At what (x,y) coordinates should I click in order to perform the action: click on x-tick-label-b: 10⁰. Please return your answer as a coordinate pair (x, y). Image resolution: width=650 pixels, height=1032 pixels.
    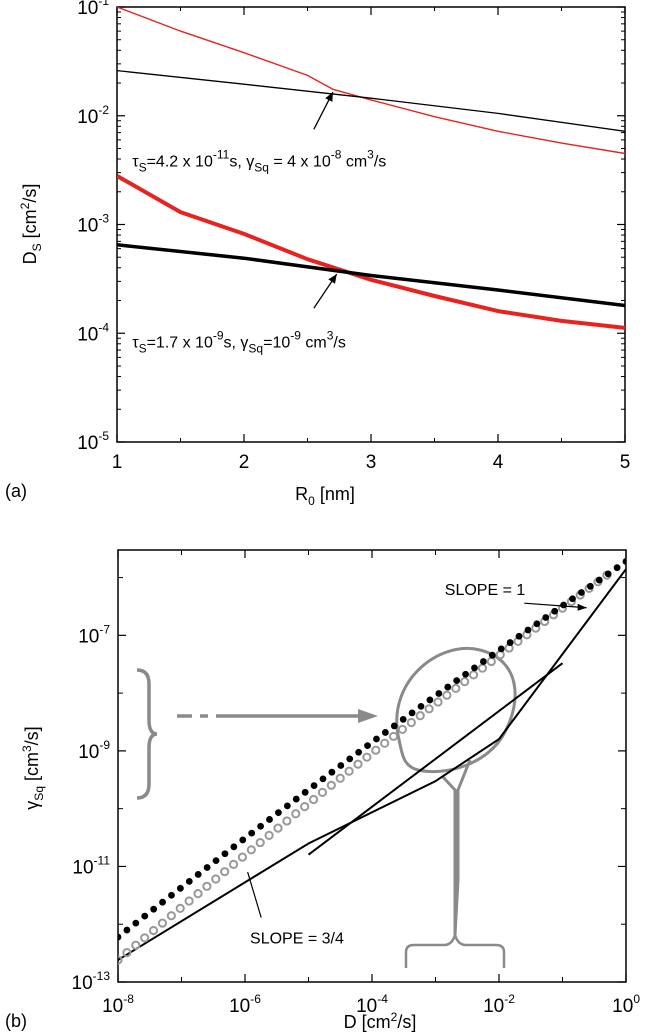
    Looking at the image, I should click on (626, 1004).